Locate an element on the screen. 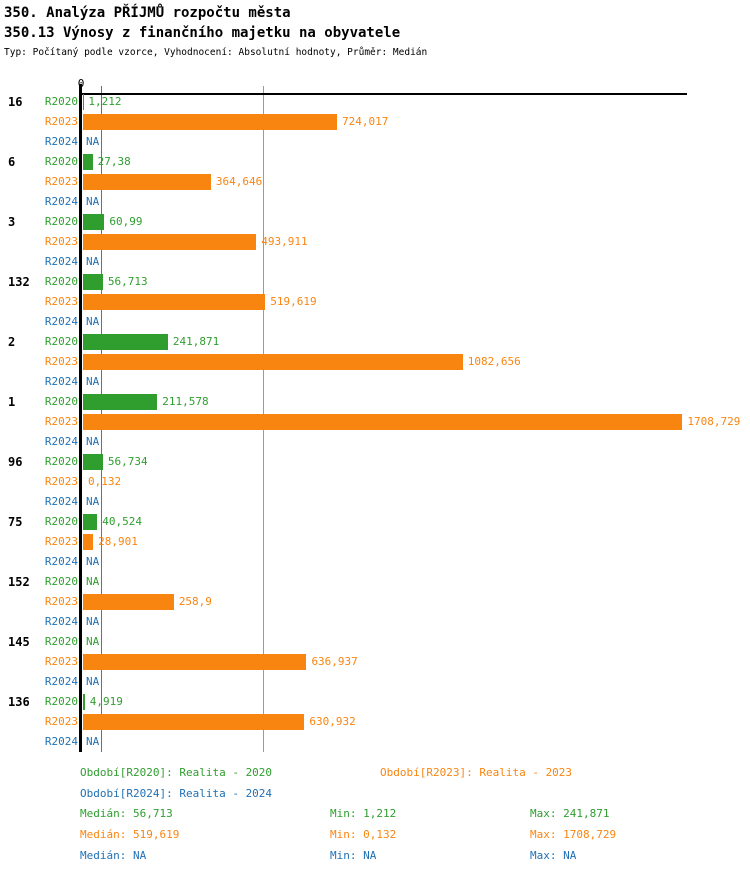  category-label: 136 is located at coordinates (19, 702).